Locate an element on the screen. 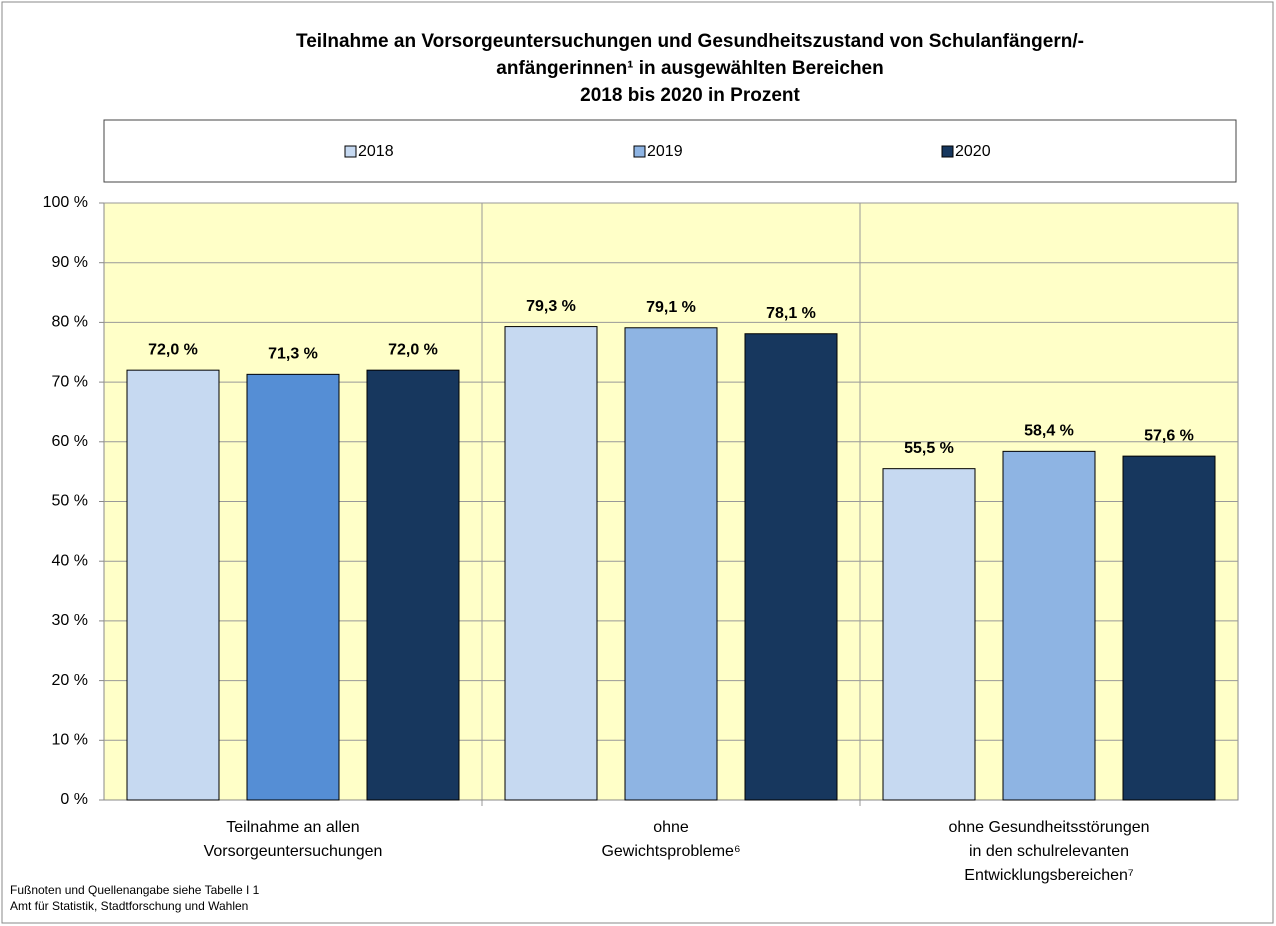  value-label: 78,1 % is located at coordinates (791, 313).